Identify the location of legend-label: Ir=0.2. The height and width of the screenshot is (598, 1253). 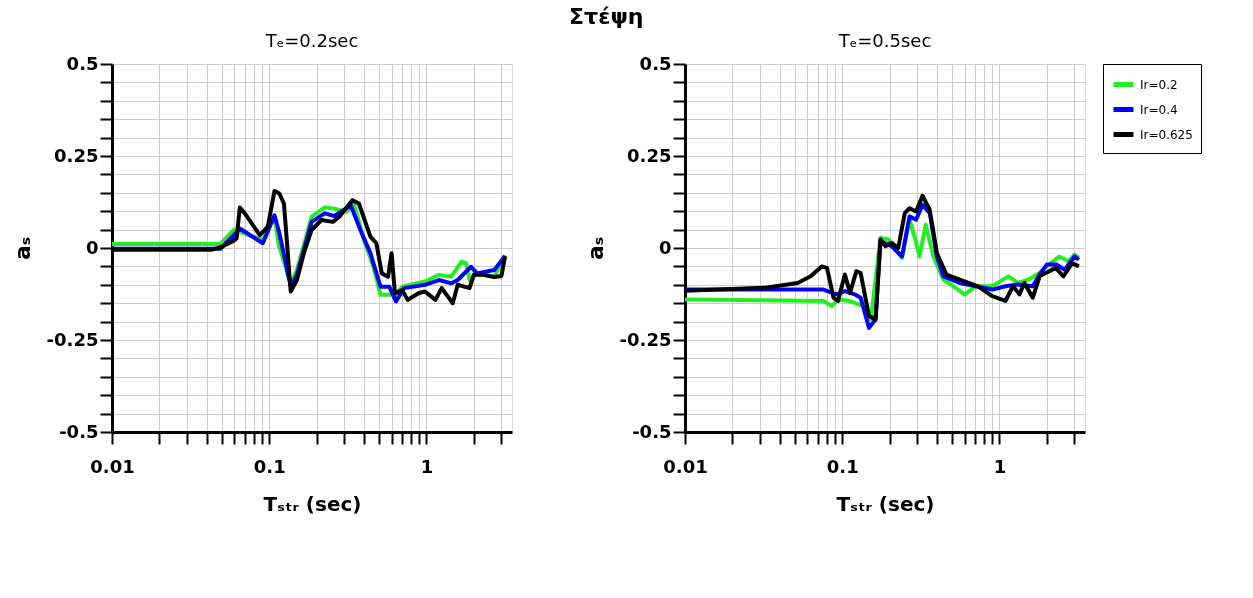
(1159, 84).